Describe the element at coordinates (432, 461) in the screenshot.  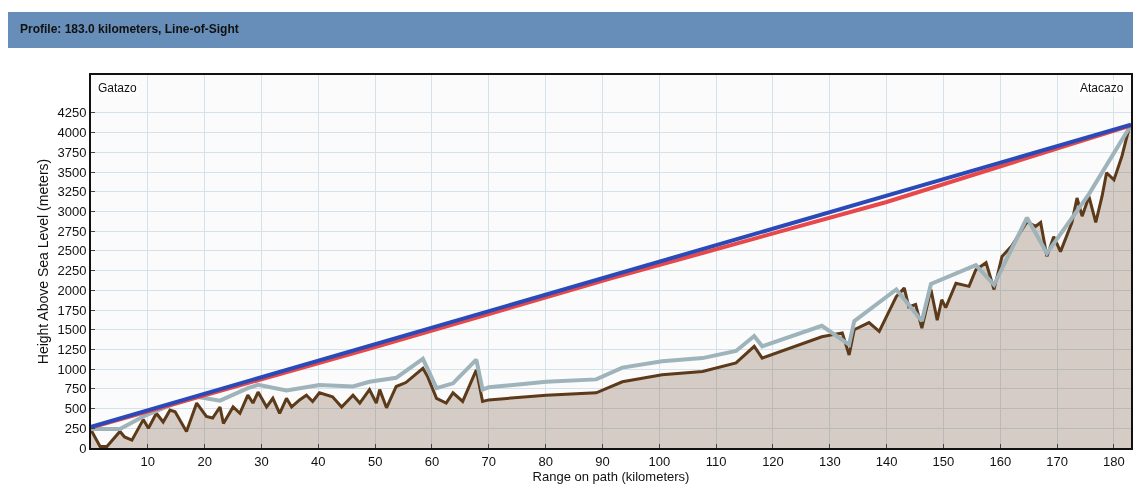
I see `x-tick-label: 60` at that location.